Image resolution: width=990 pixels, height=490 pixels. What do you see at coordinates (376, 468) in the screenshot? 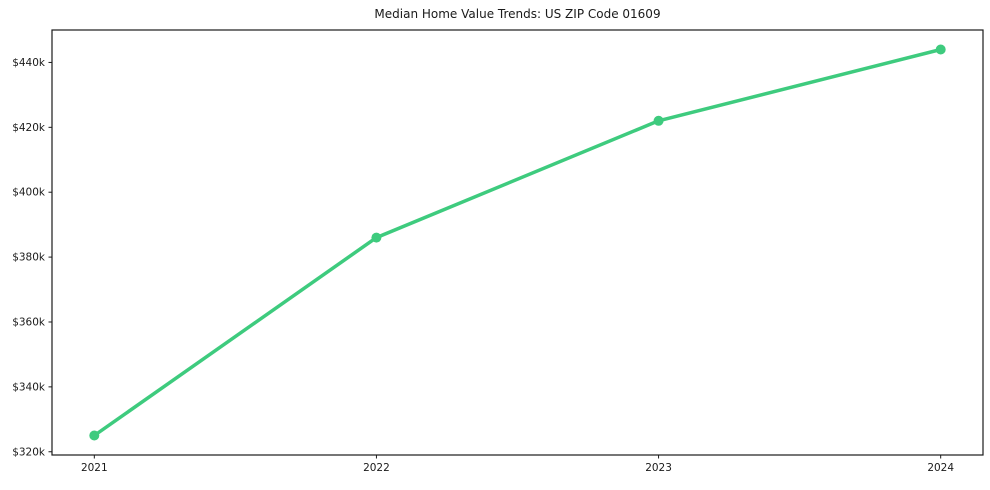
I see `x-tick-label: 2022` at bounding box center [376, 468].